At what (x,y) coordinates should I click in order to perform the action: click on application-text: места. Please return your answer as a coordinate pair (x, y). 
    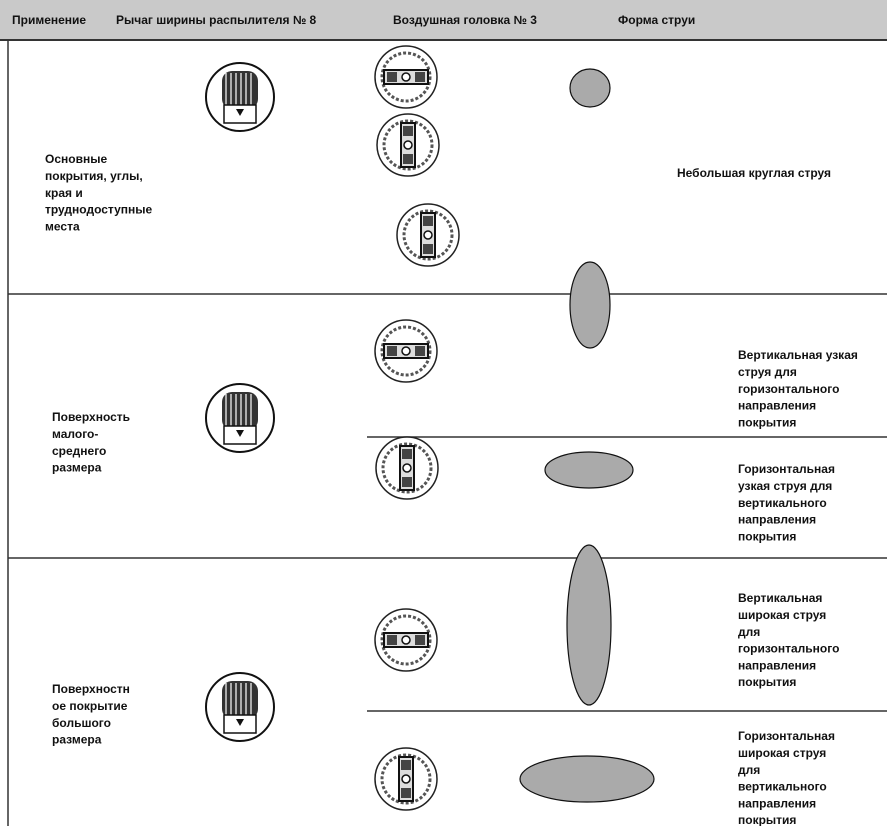
    Looking at the image, I should click on (62, 226).